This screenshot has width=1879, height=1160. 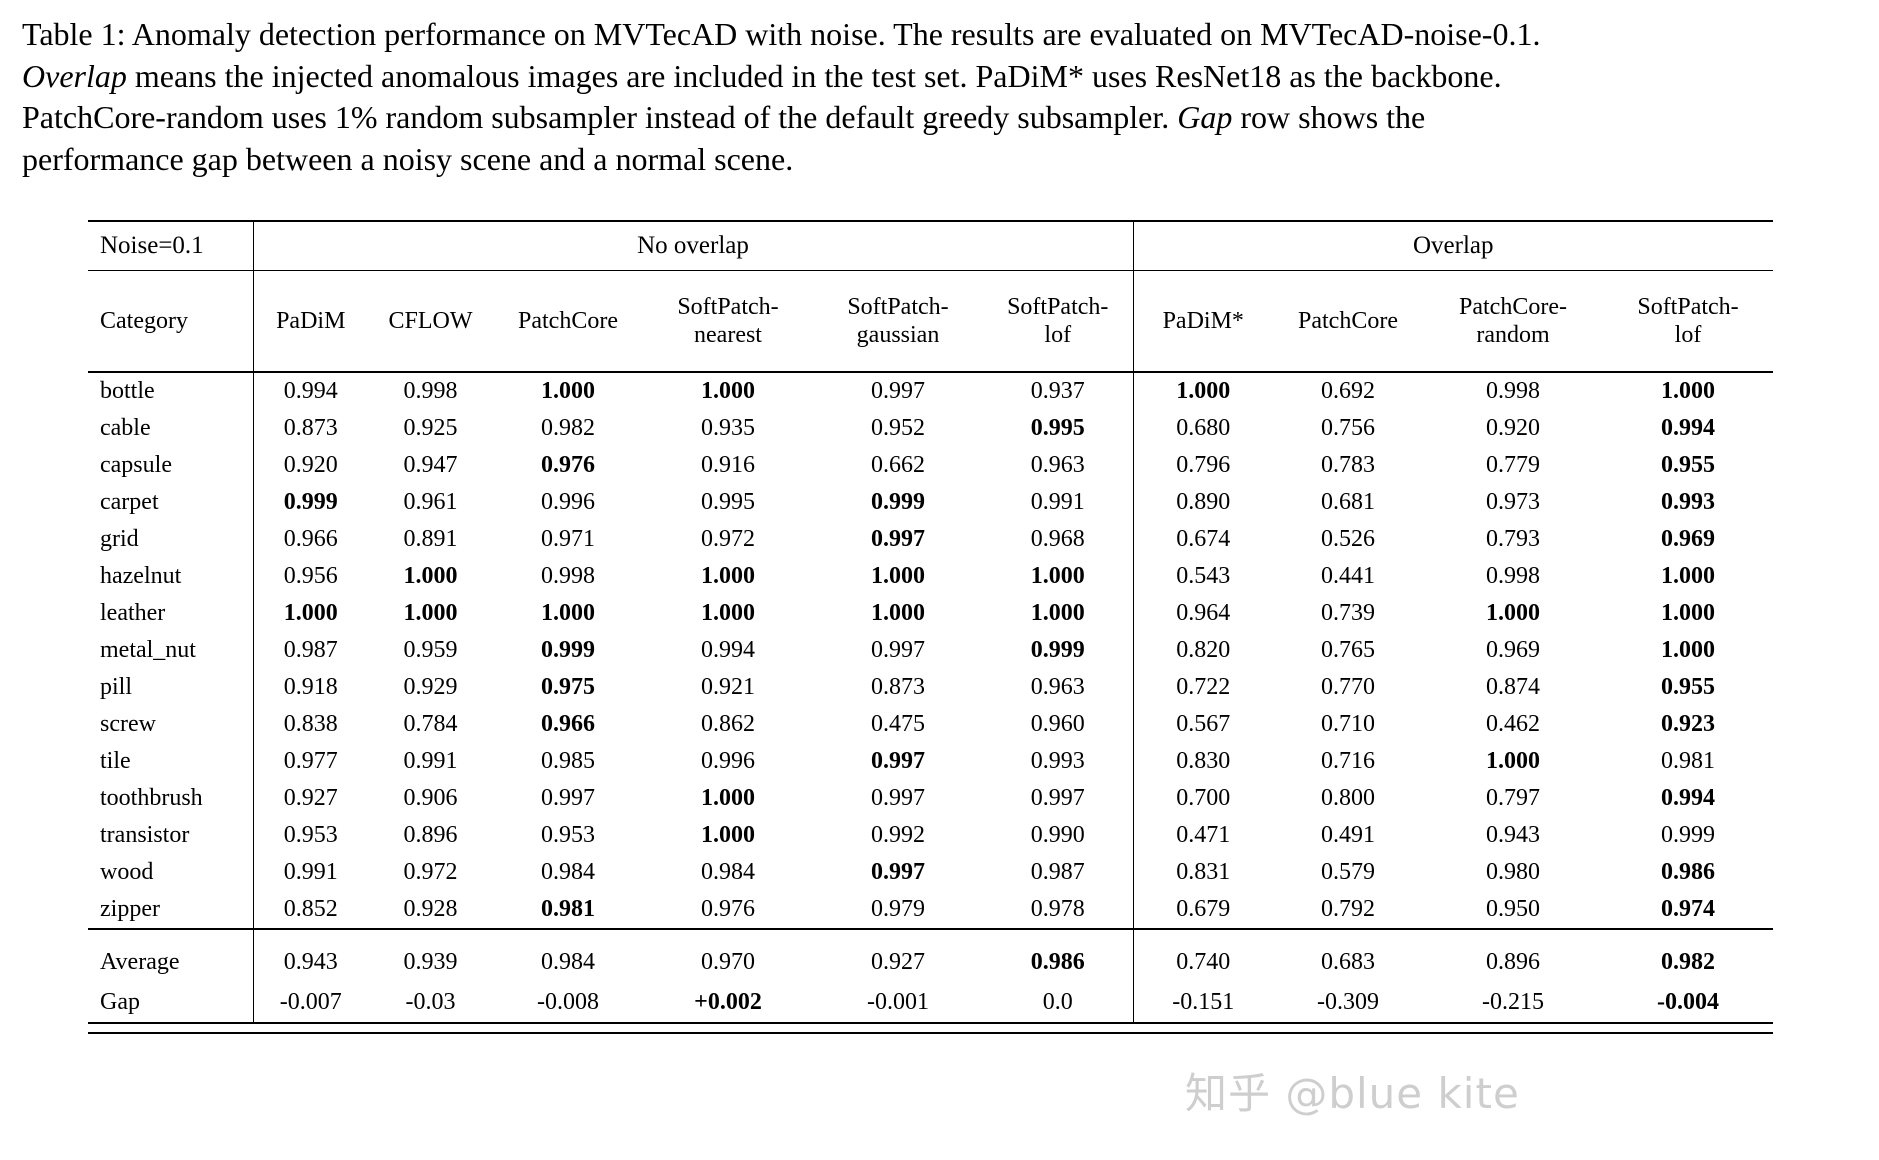 What do you see at coordinates (430, 911) in the screenshot?
I see `value-cell: 0.928` at bounding box center [430, 911].